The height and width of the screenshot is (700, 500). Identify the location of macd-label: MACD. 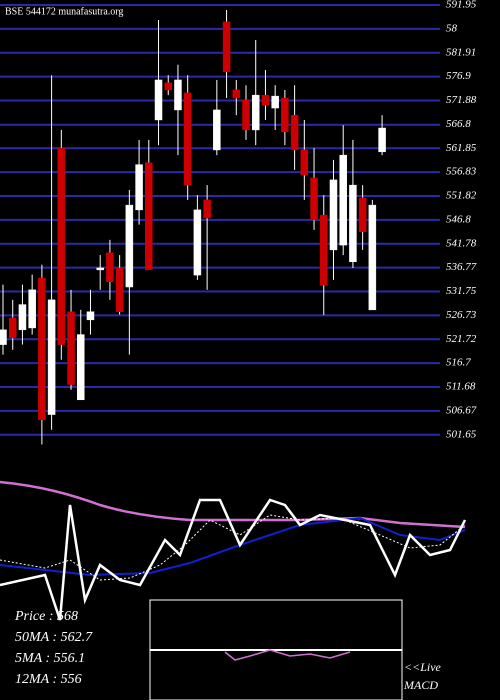
(420, 685).